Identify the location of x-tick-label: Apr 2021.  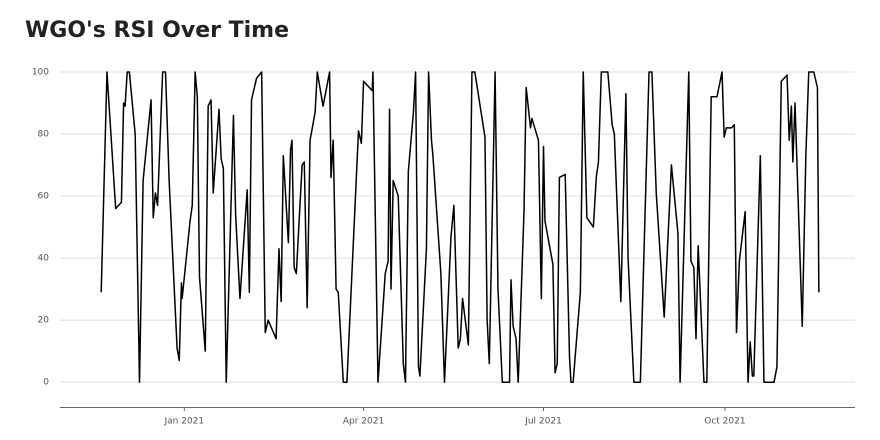
(363, 422).